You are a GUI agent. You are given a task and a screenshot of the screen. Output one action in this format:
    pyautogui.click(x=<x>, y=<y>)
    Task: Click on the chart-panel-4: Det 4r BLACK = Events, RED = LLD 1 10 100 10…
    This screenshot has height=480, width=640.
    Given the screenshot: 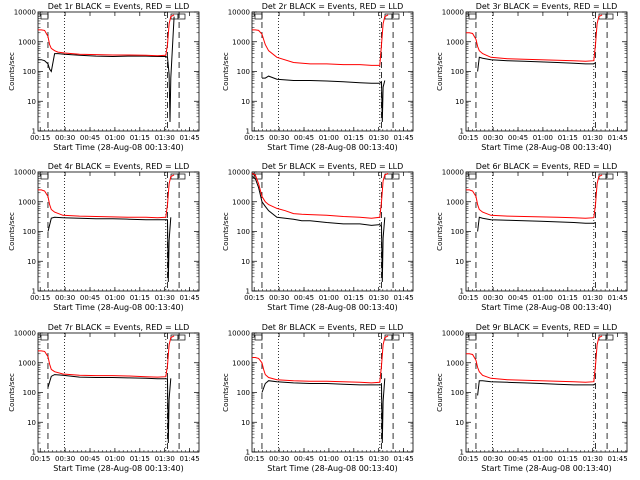 What is the action you would take?
    pyautogui.click(x=104, y=237)
    